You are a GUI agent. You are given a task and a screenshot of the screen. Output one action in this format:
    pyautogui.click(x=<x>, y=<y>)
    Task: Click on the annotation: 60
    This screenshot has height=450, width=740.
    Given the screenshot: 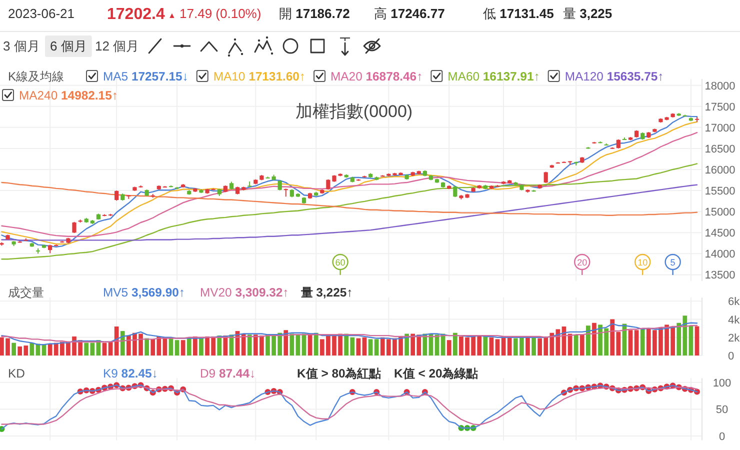 What is the action you would take?
    pyautogui.click(x=340, y=262)
    